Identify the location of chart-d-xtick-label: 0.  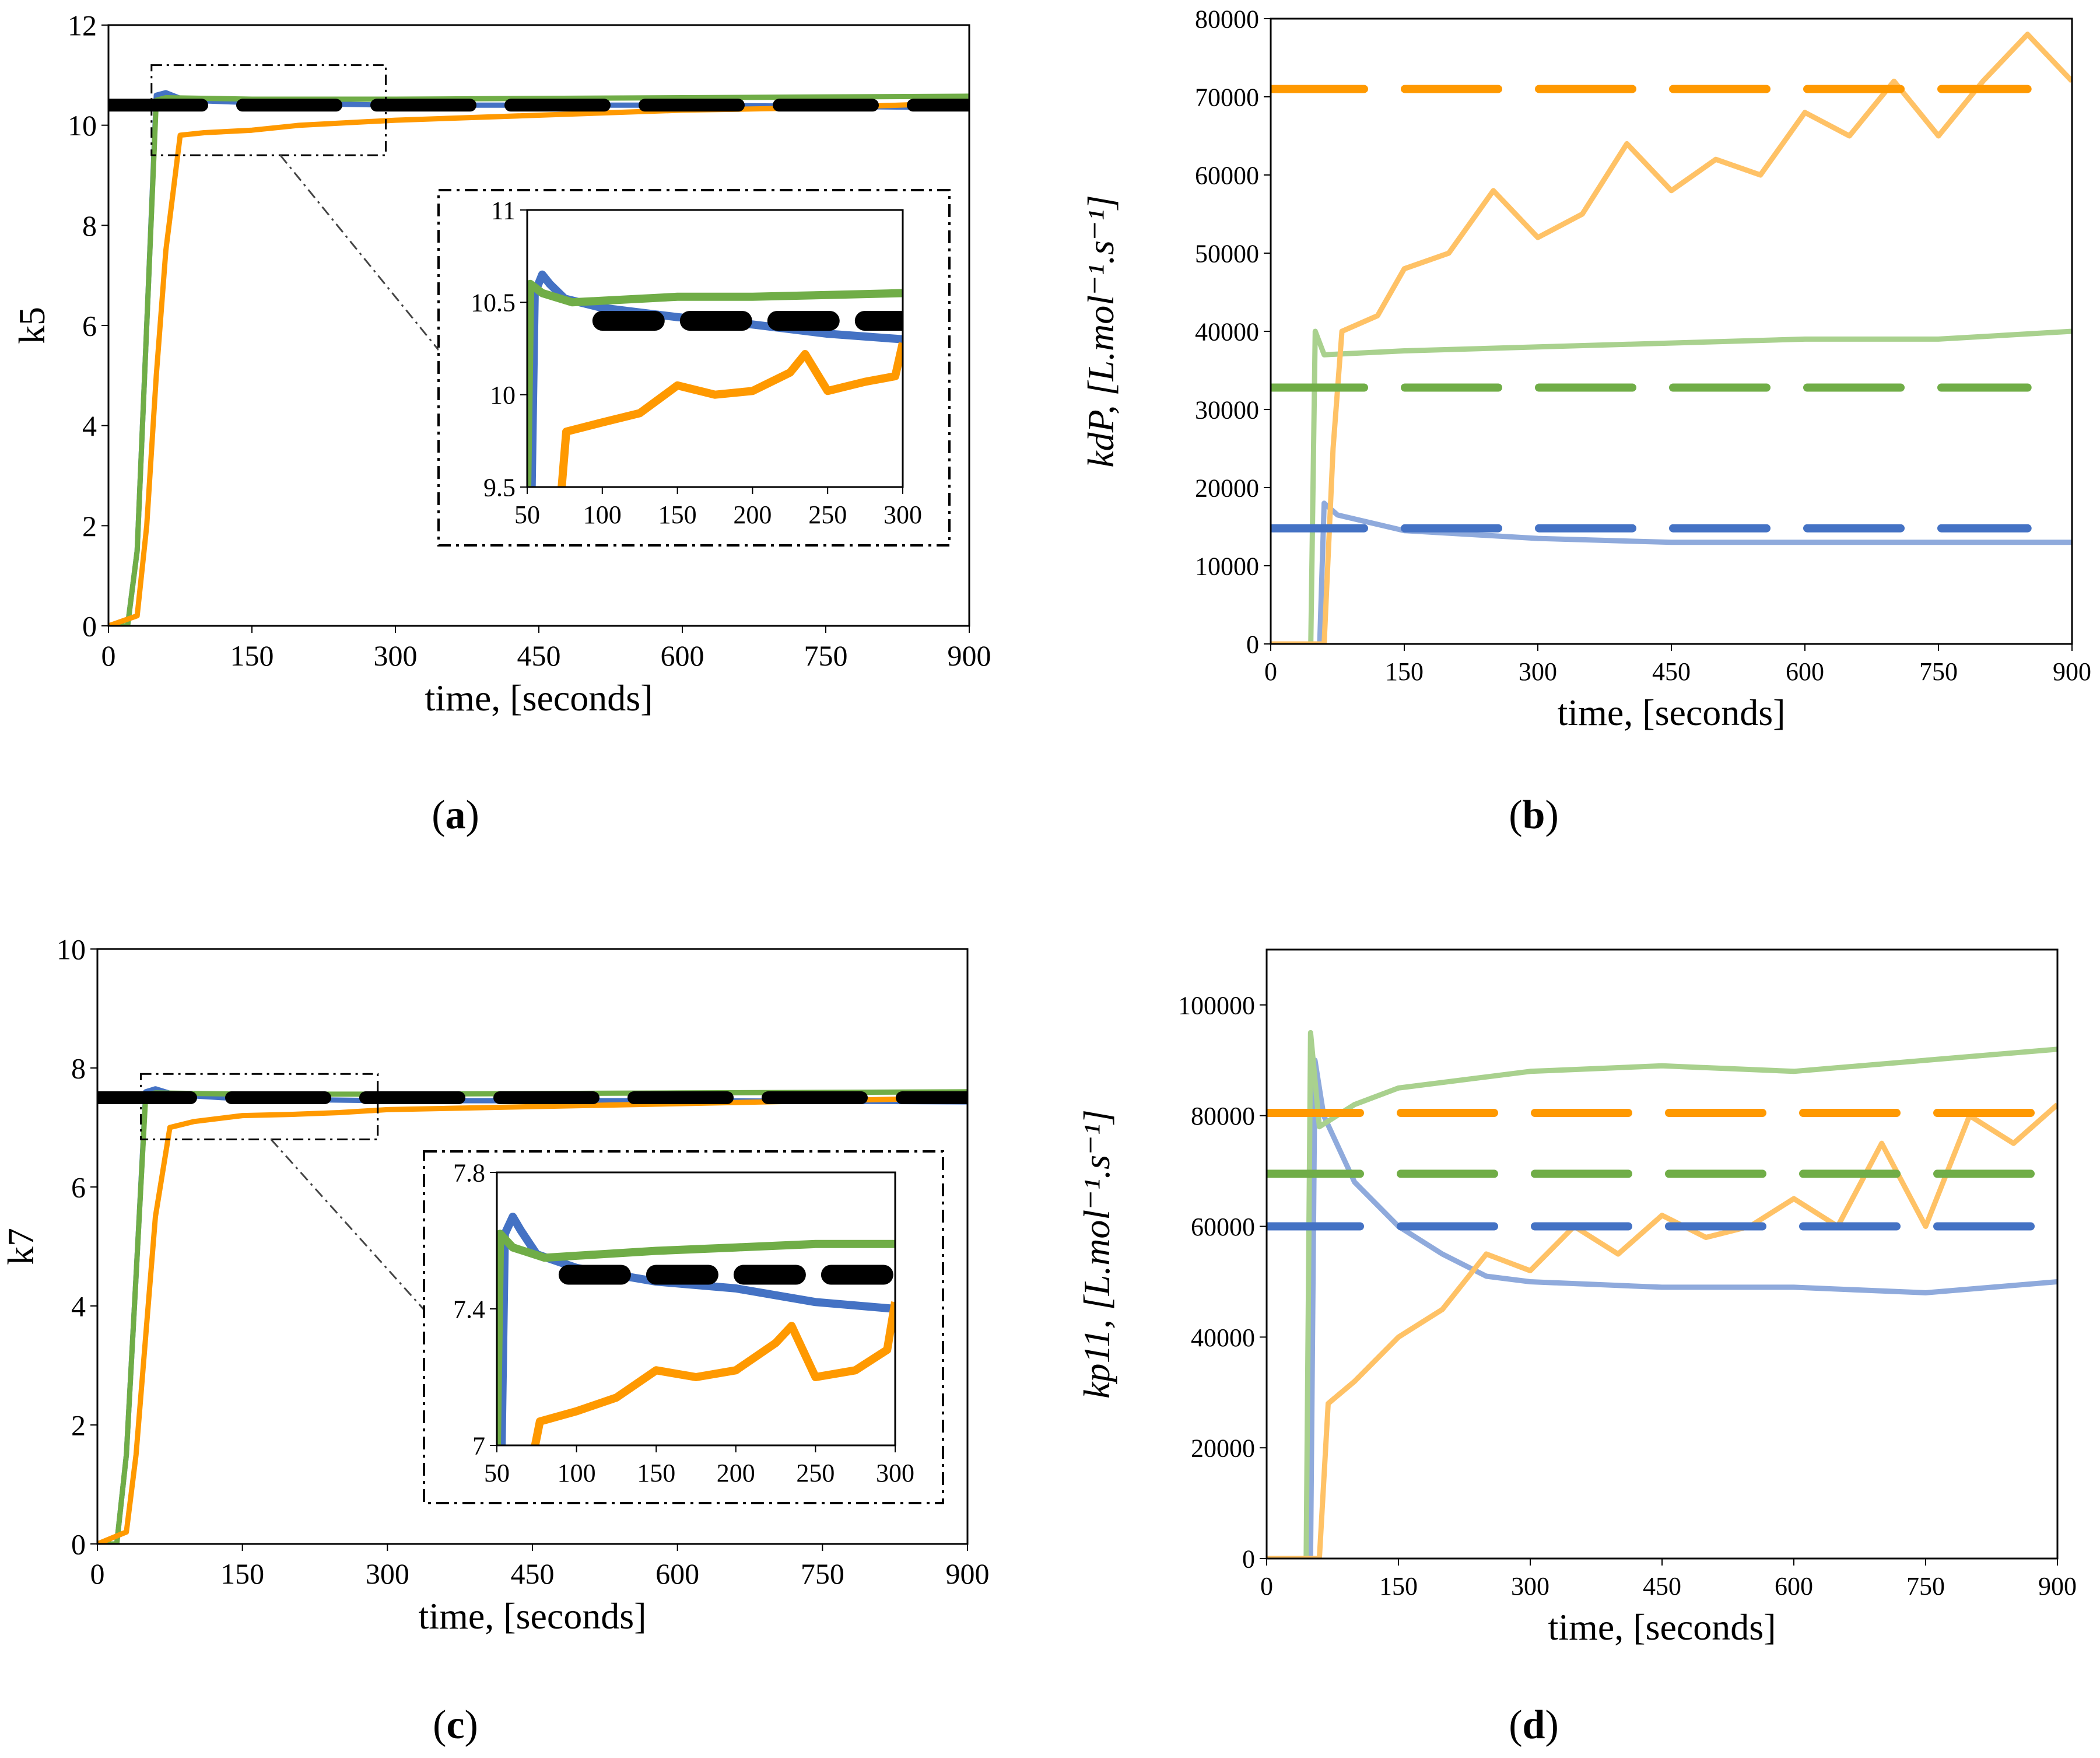
(1266, 1586).